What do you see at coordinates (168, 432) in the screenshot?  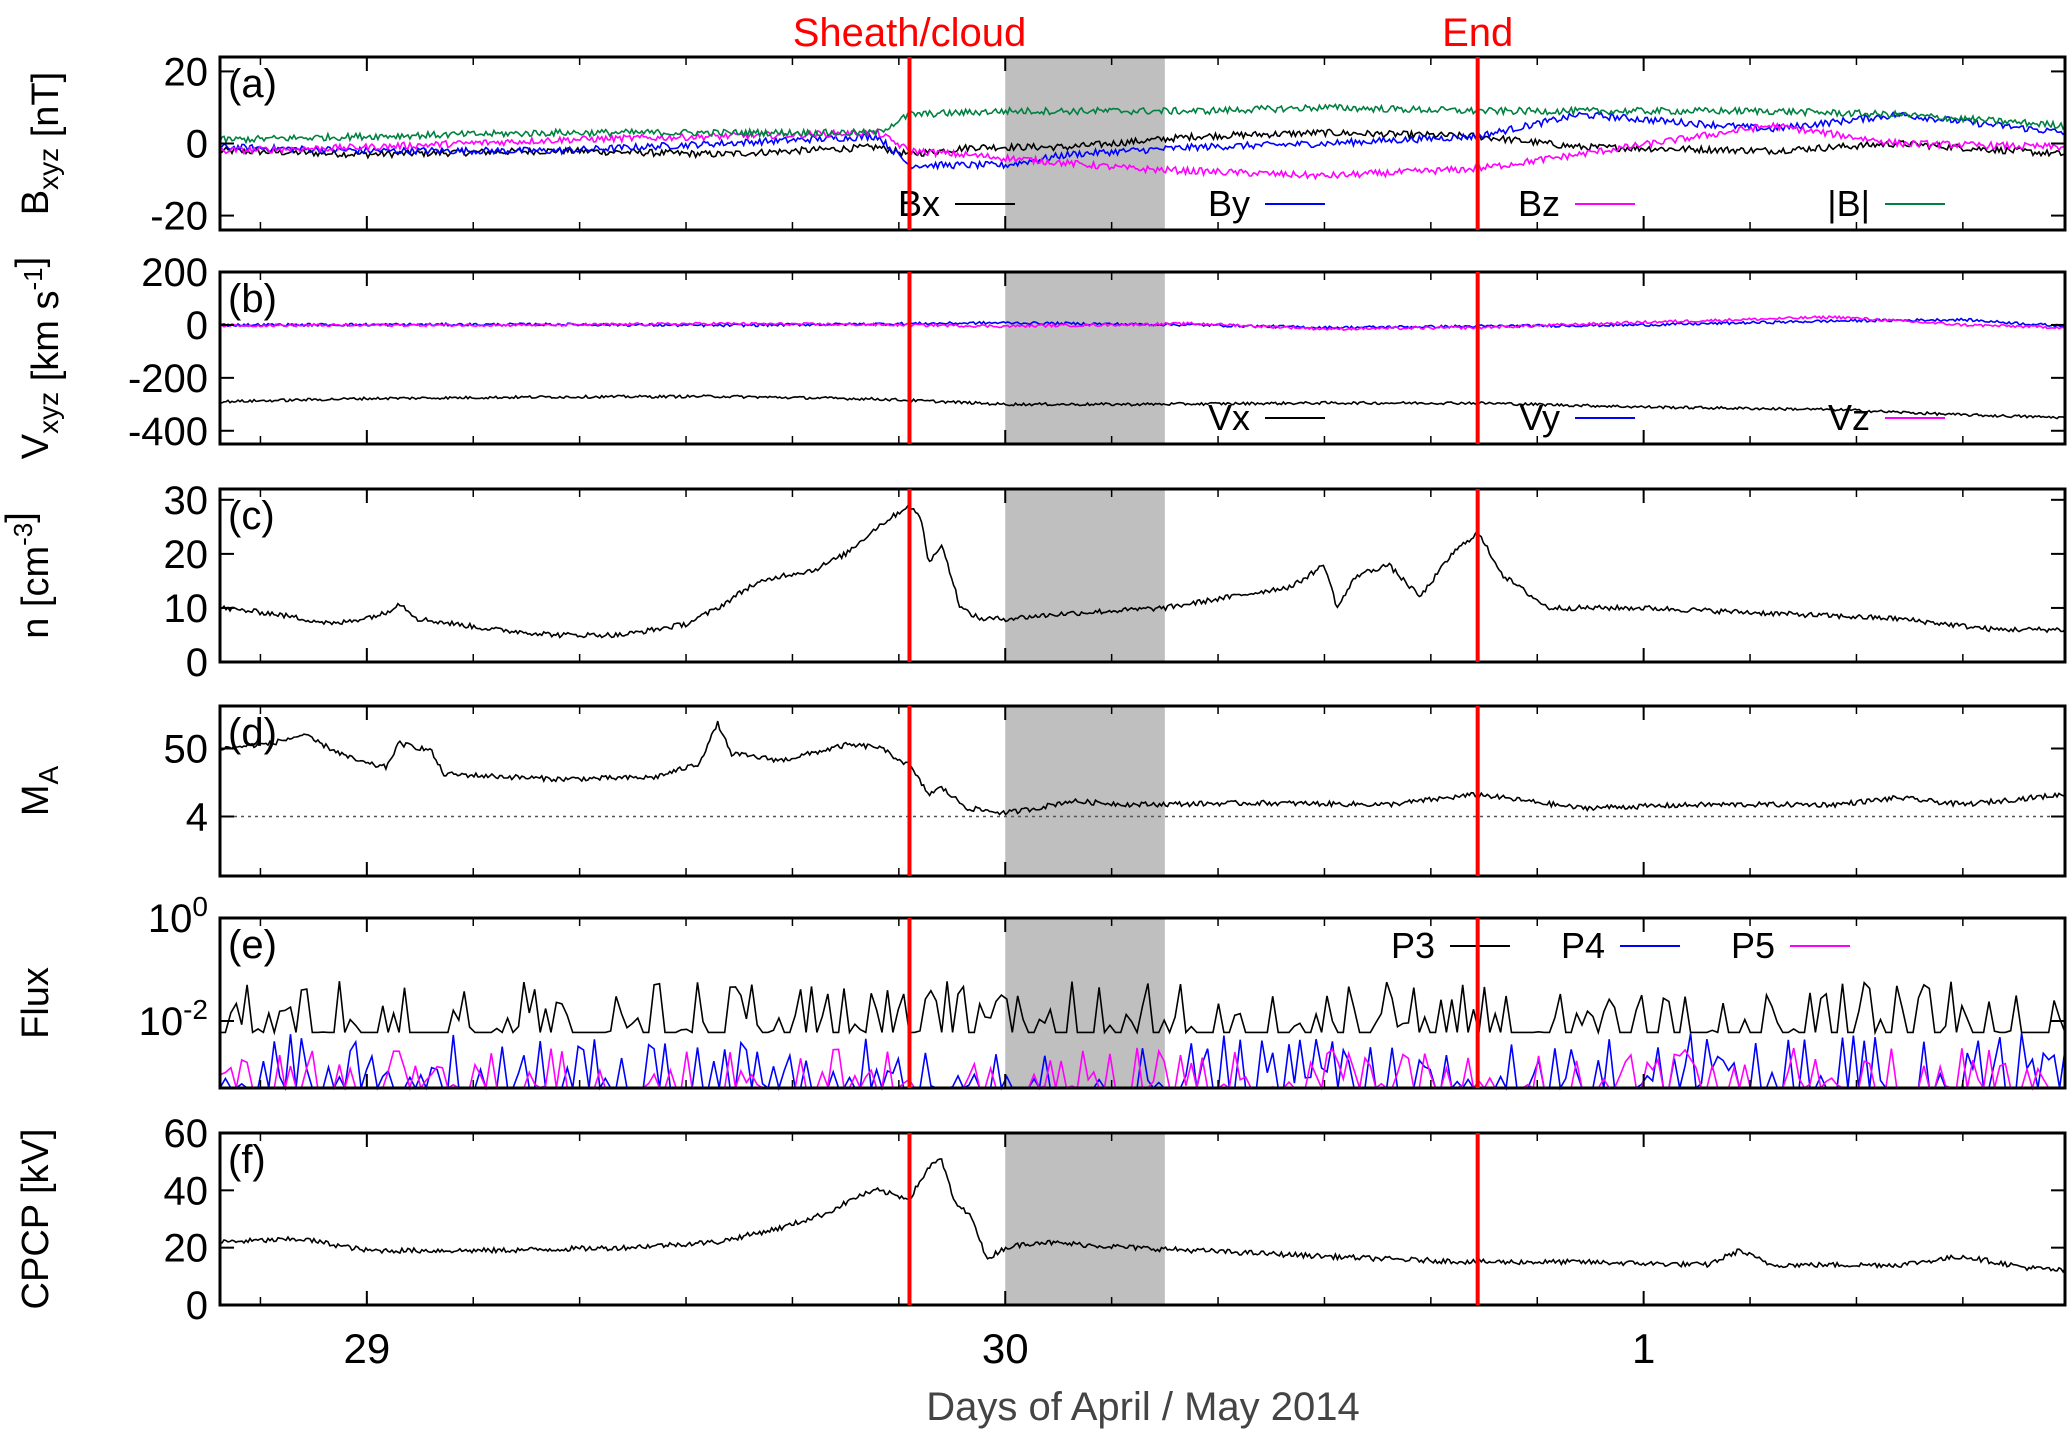 I see `ytick-label: -400` at bounding box center [168, 432].